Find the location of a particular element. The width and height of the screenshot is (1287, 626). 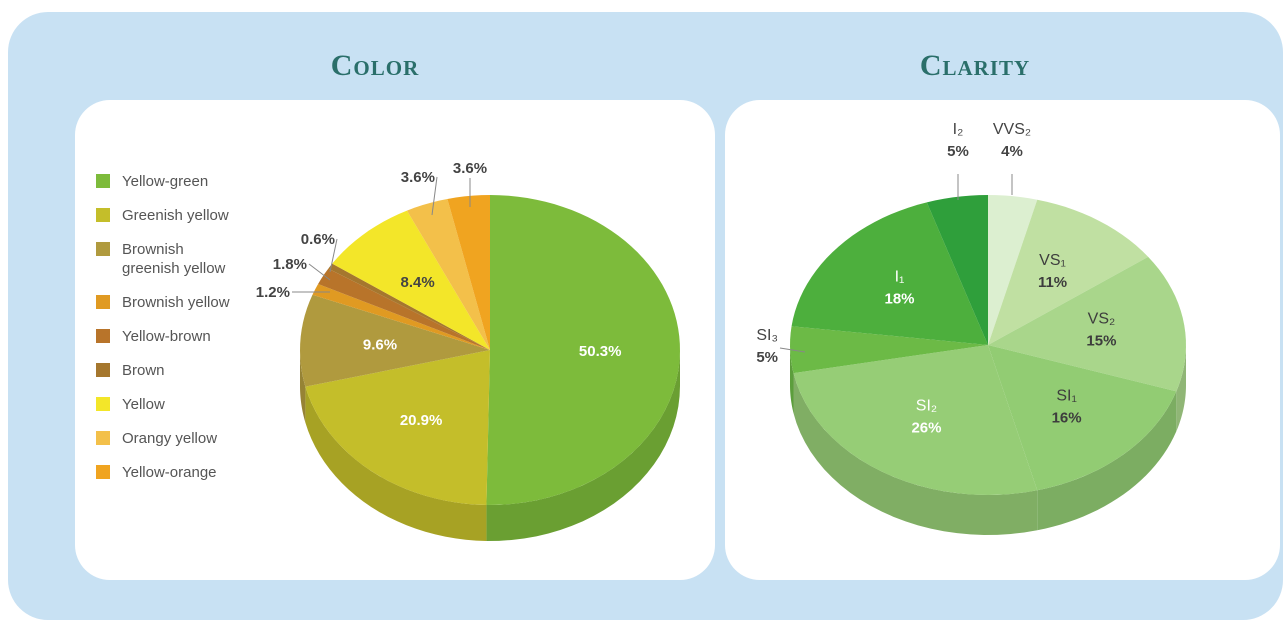

data-label: 16% is located at coordinates (1067, 417).